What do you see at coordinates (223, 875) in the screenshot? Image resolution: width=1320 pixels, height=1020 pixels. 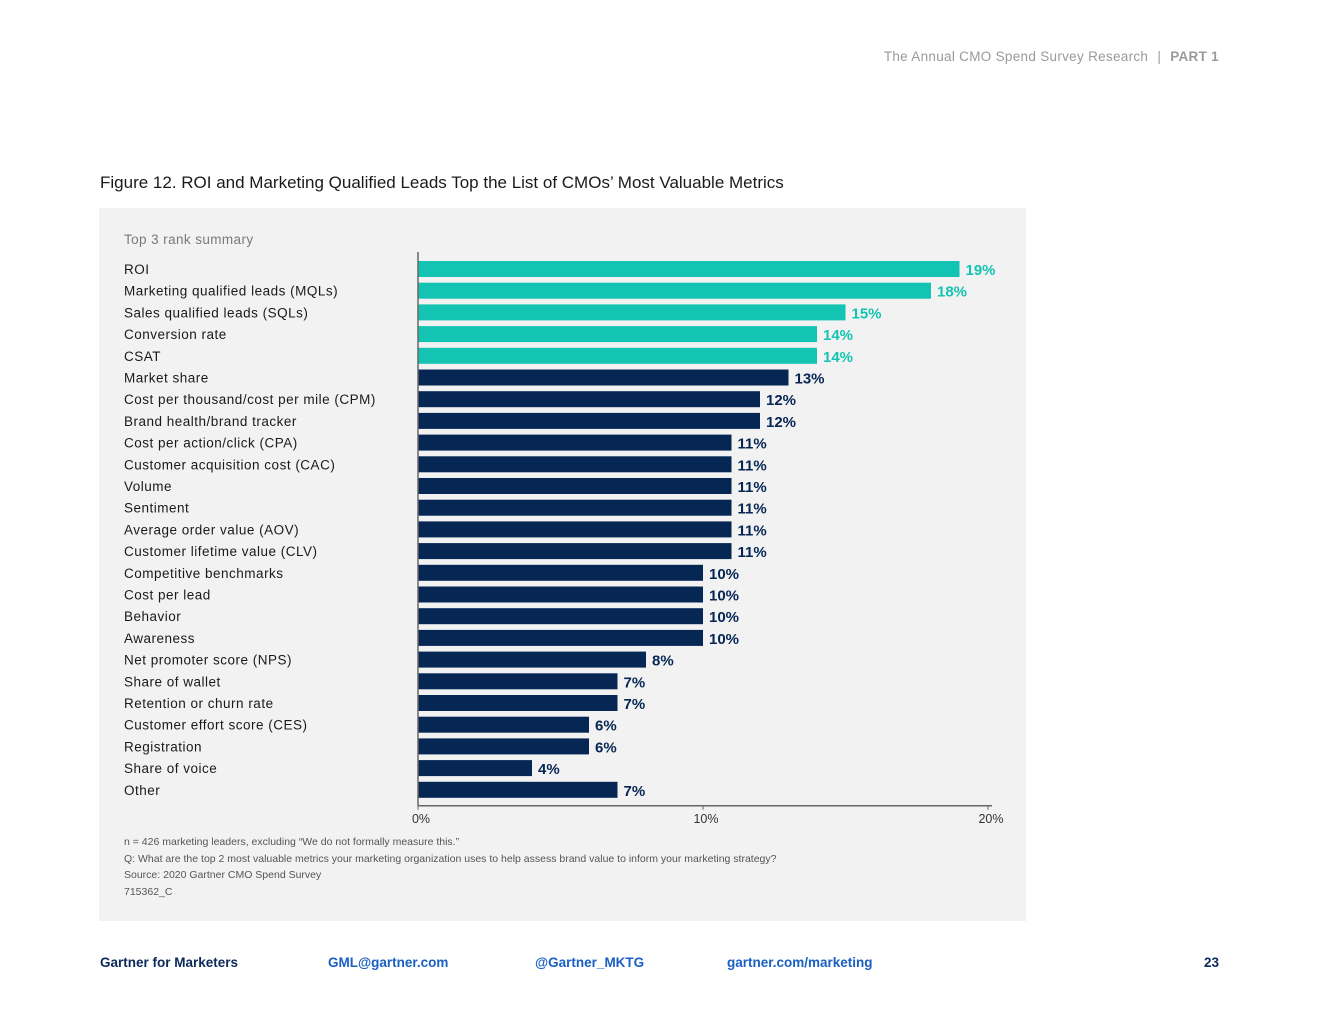 I see `note-source: Source: 2020 Gartner CMO Spend Survey` at bounding box center [223, 875].